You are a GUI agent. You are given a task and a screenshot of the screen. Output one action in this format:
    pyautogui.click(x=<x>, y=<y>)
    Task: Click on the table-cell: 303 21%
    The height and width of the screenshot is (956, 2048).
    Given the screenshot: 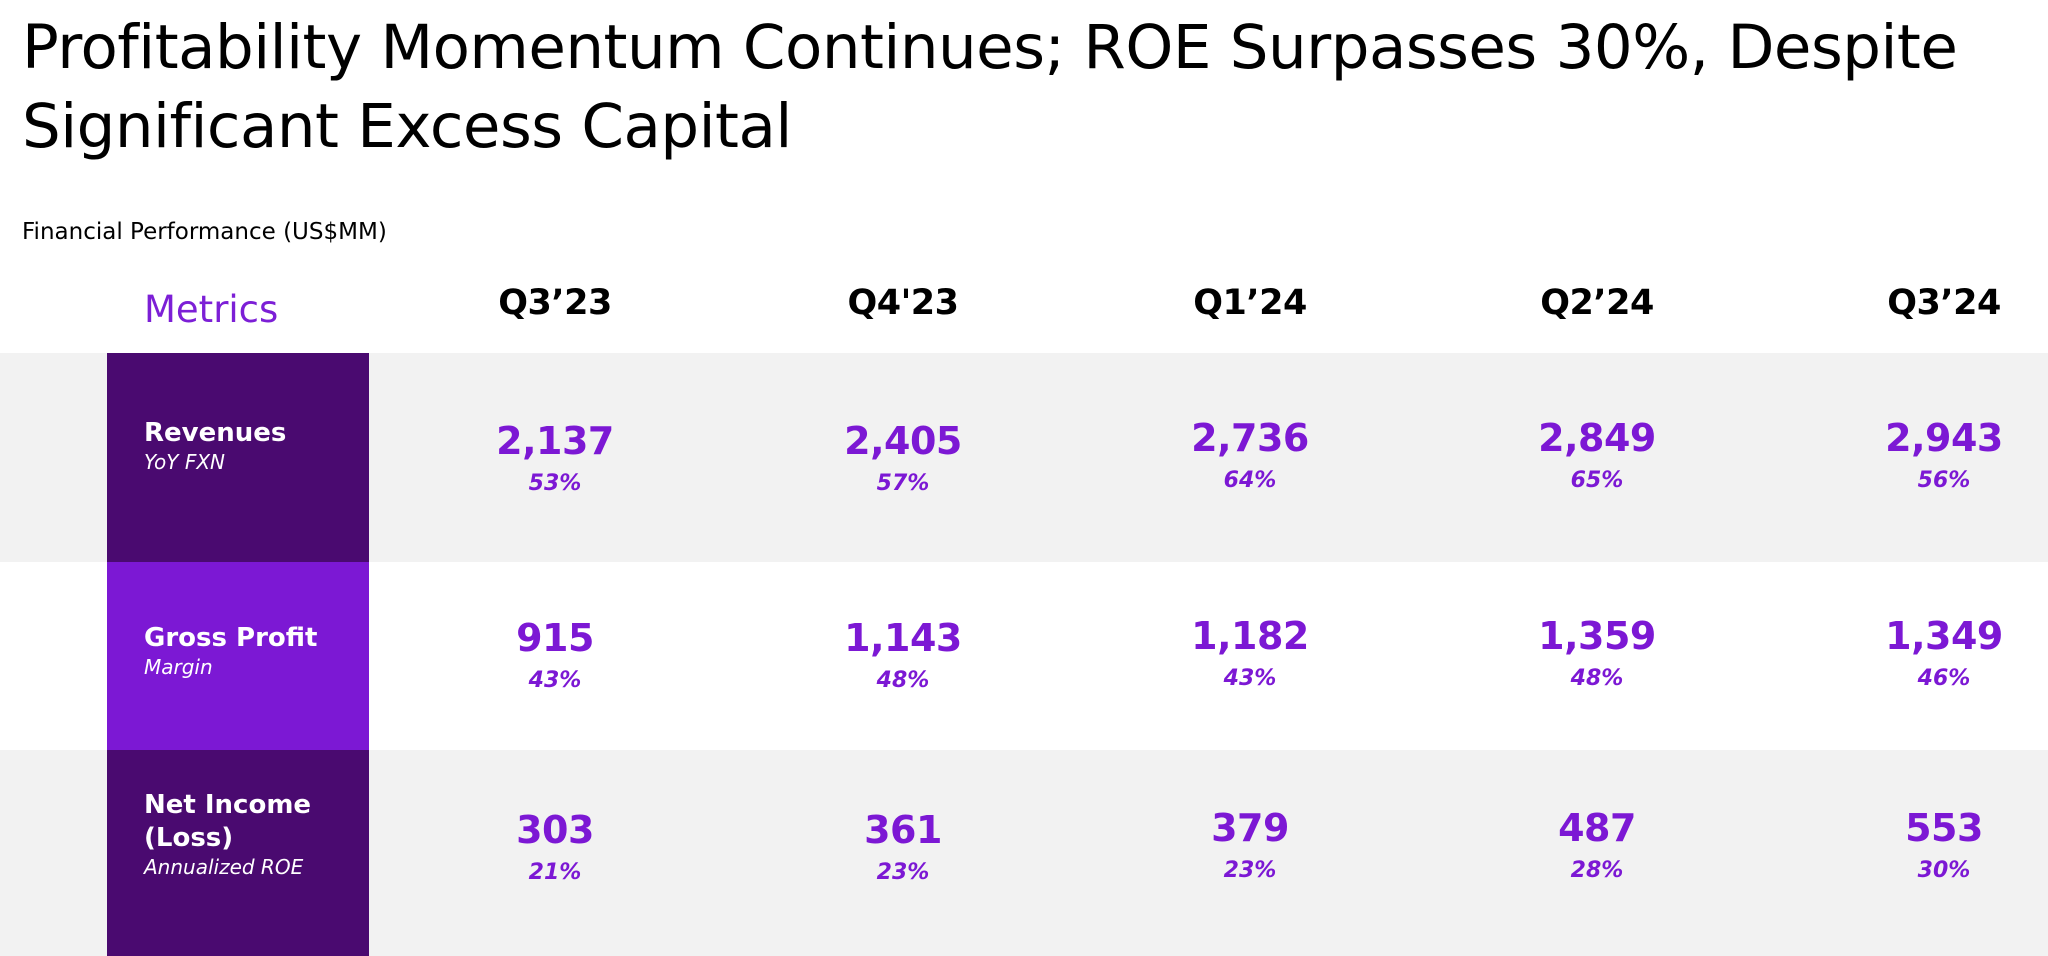 What is the action you would take?
    pyautogui.click(x=555, y=847)
    